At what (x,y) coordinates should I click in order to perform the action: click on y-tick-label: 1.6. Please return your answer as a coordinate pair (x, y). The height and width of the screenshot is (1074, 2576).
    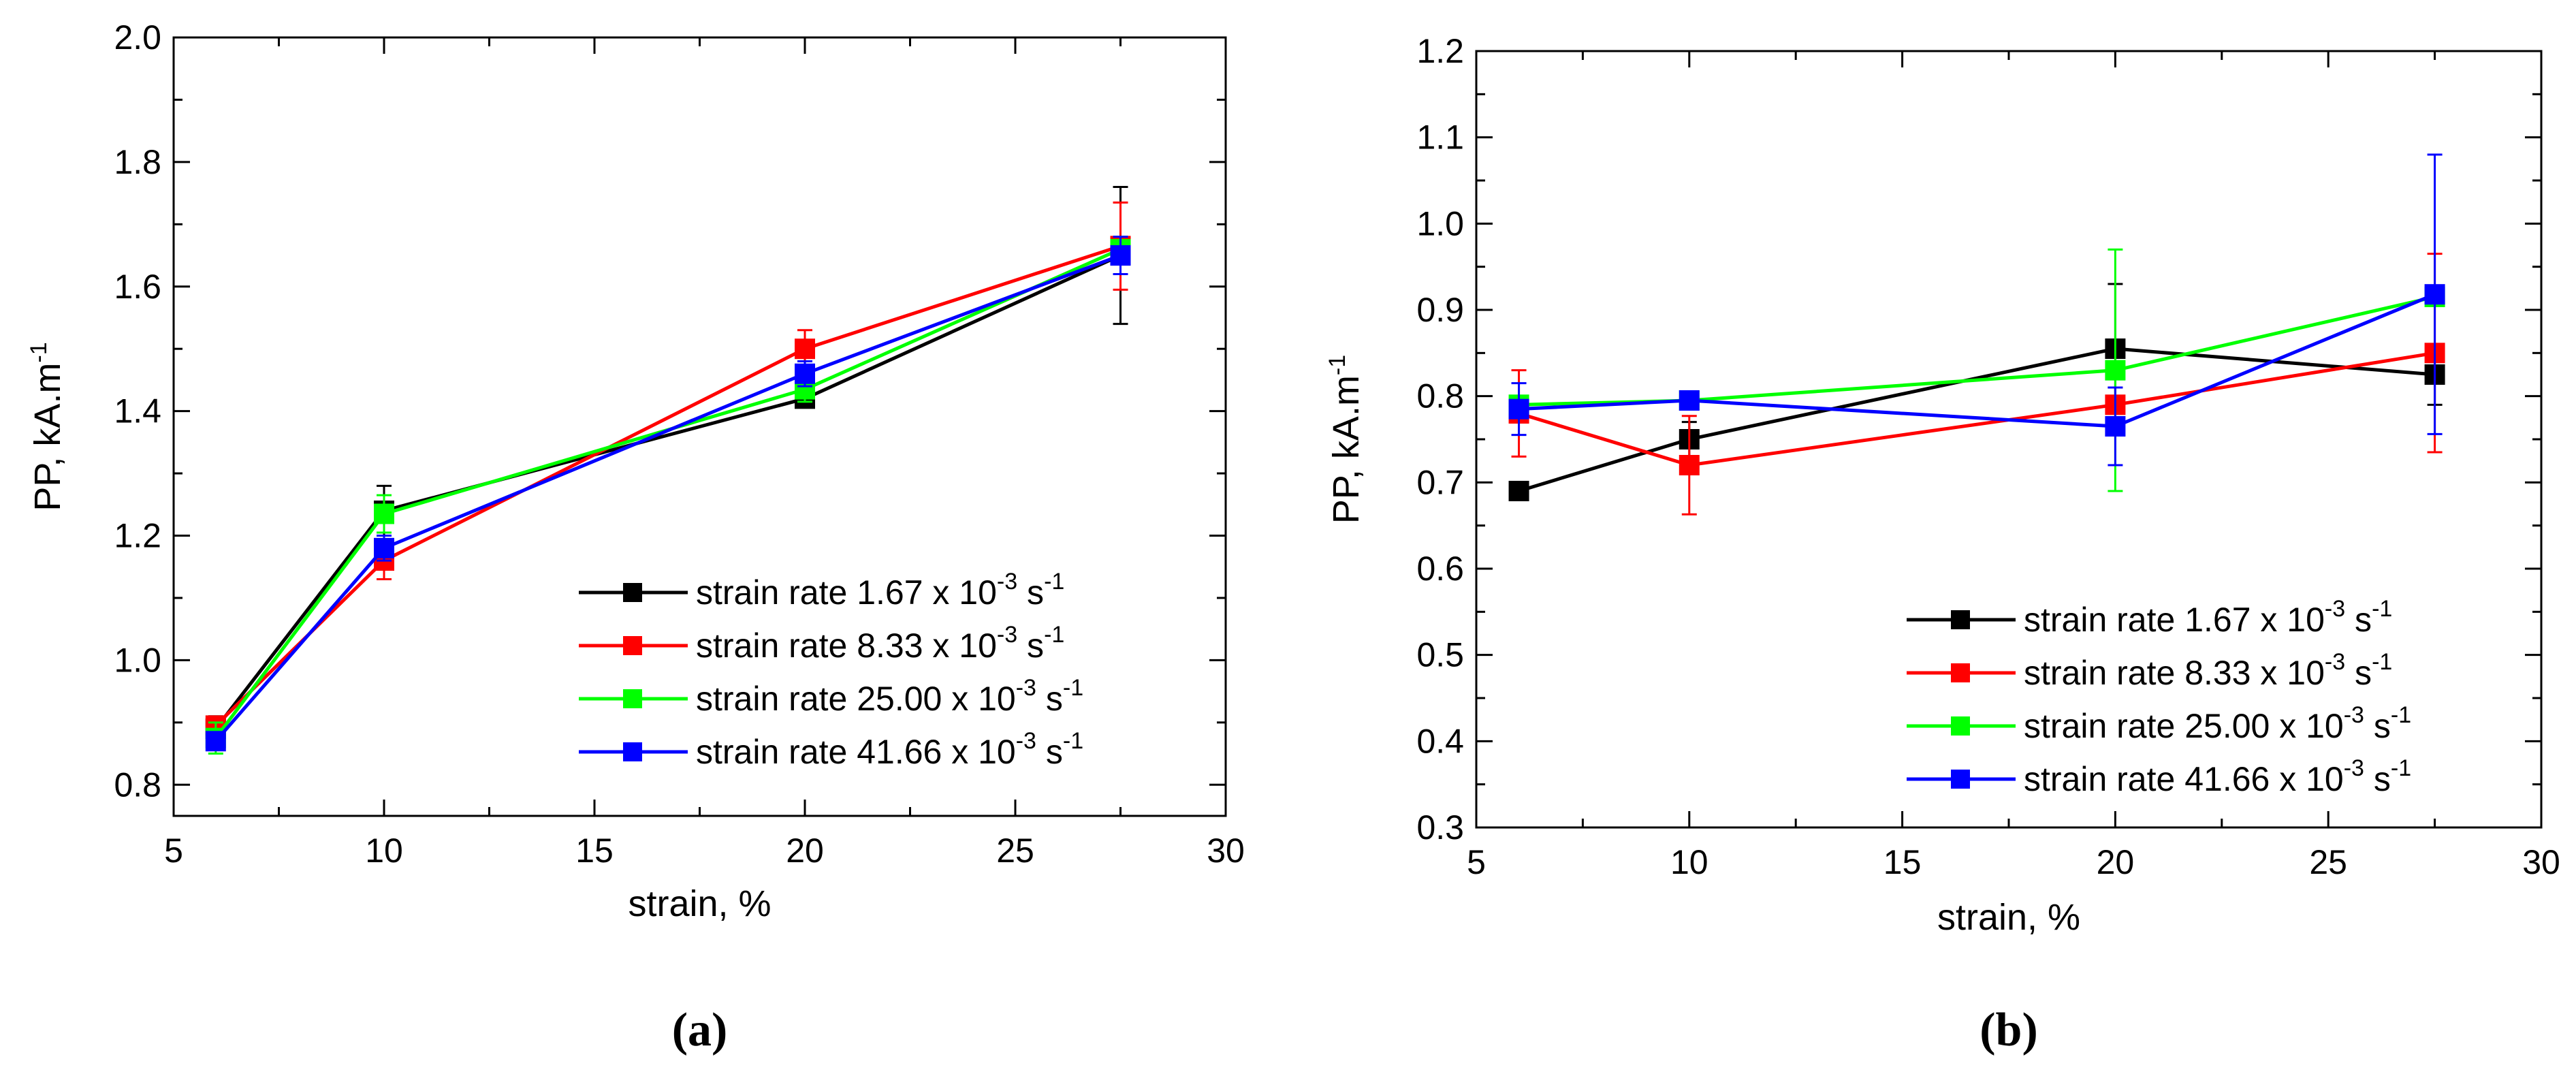
    Looking at the image, I should click on (137, 287).